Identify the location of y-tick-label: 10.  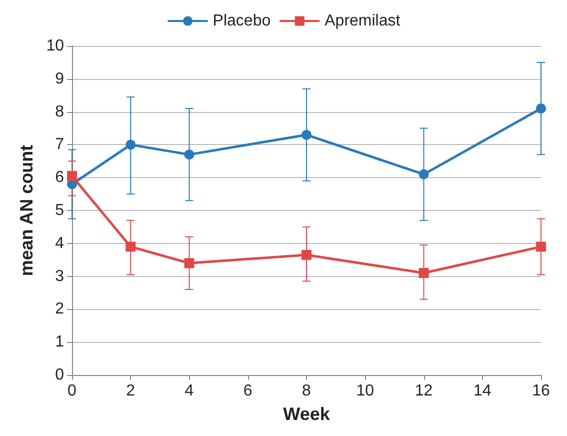
(55, 46).